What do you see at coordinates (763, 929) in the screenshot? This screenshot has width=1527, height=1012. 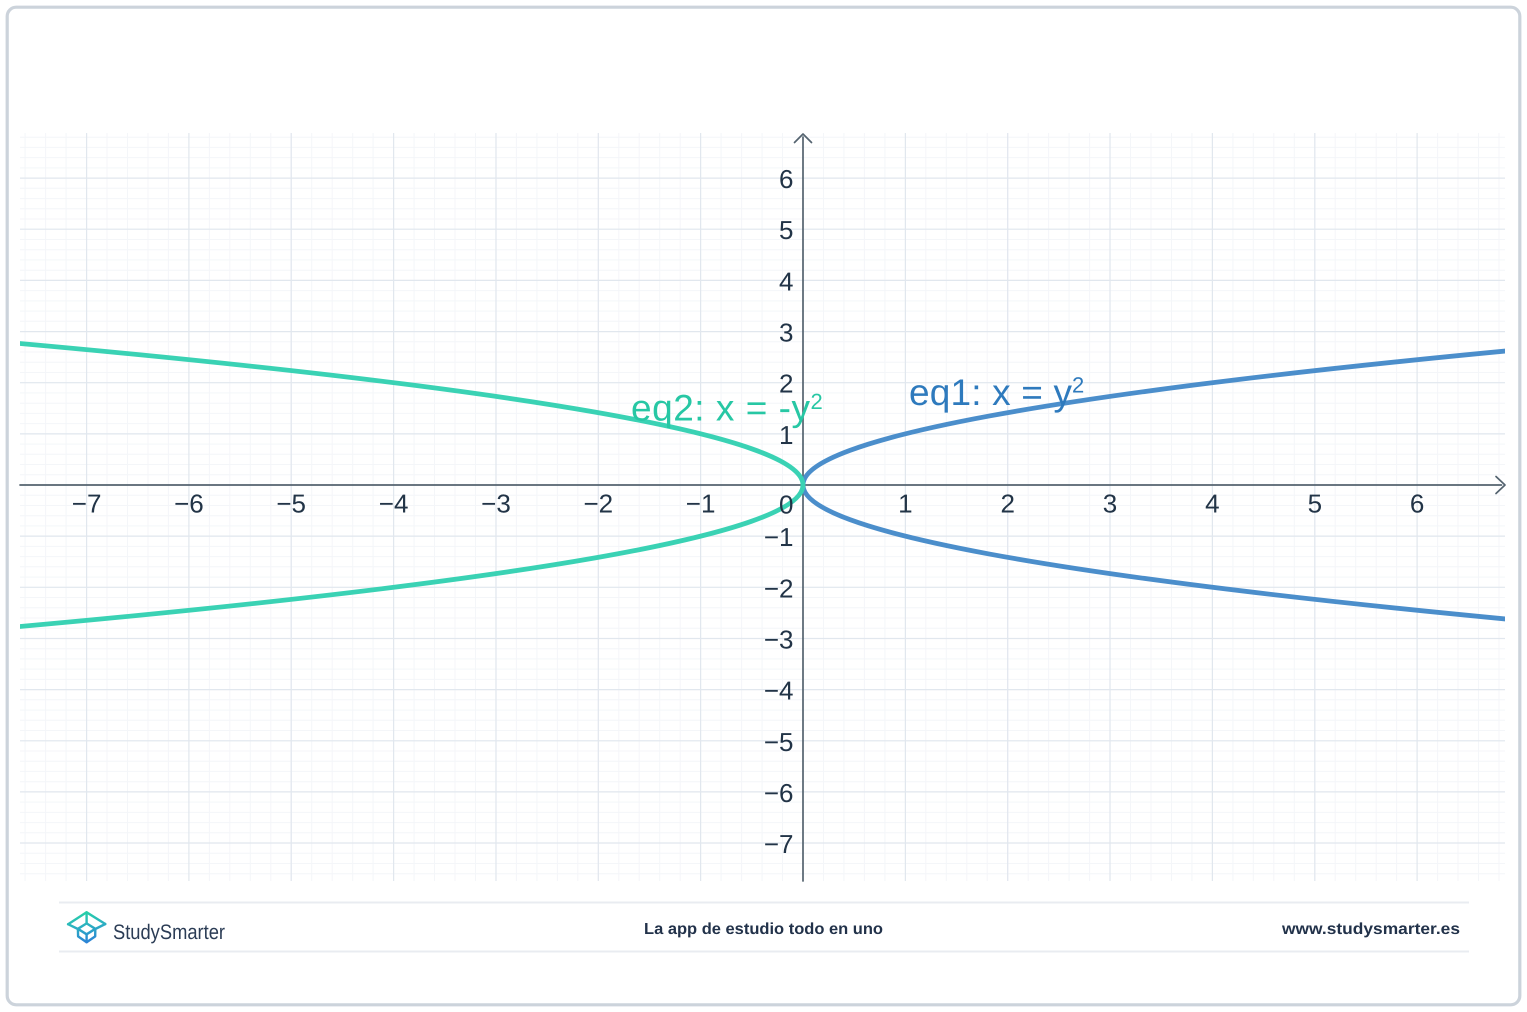 I see `svg-text: La app de estudio todo en uno` at bounding box center [763, 929].